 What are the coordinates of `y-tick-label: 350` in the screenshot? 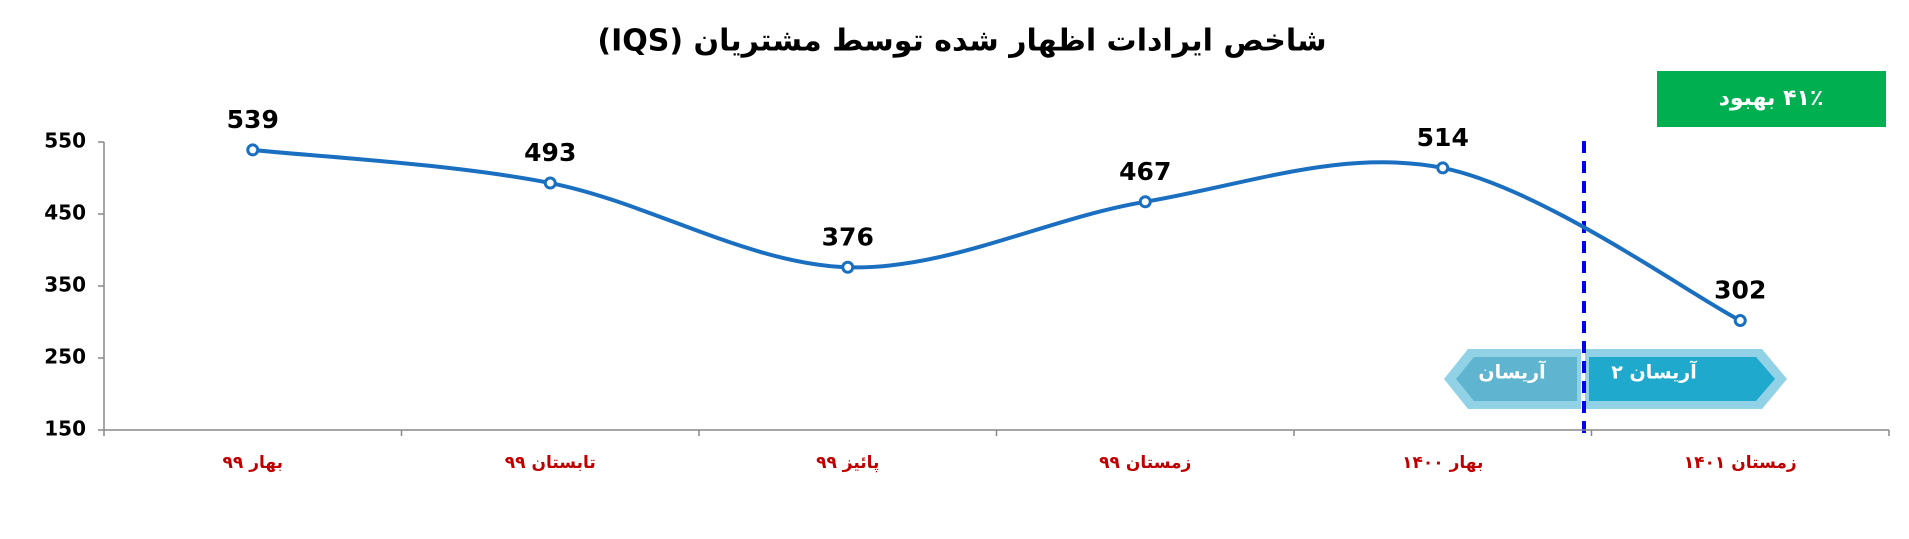 It's located at (65, 285).